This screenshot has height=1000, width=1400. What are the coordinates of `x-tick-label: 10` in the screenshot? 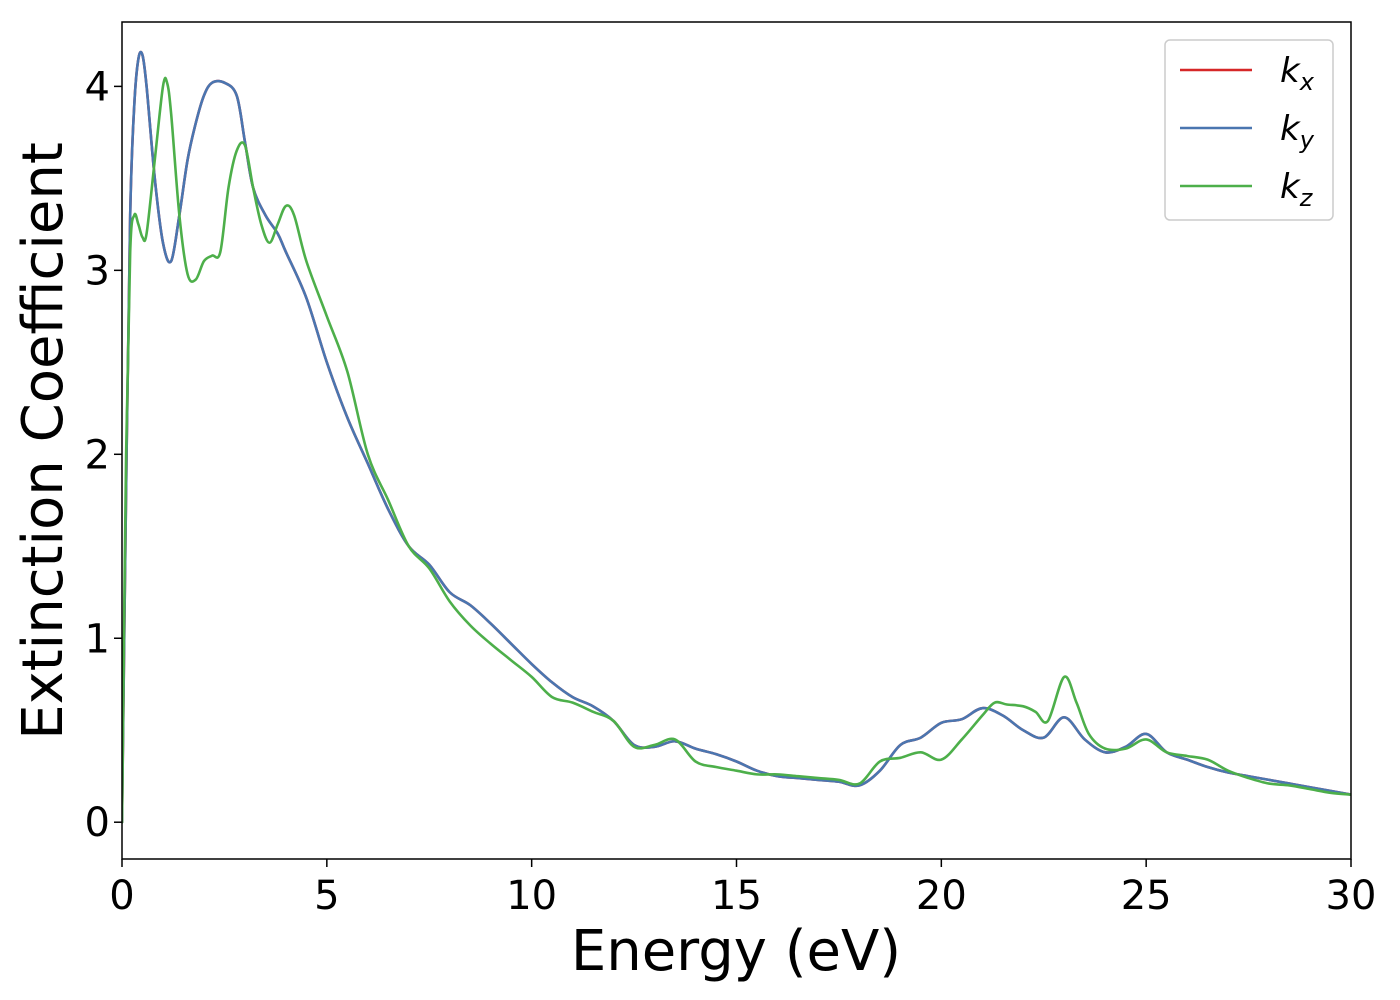 It's located at (531, 896).